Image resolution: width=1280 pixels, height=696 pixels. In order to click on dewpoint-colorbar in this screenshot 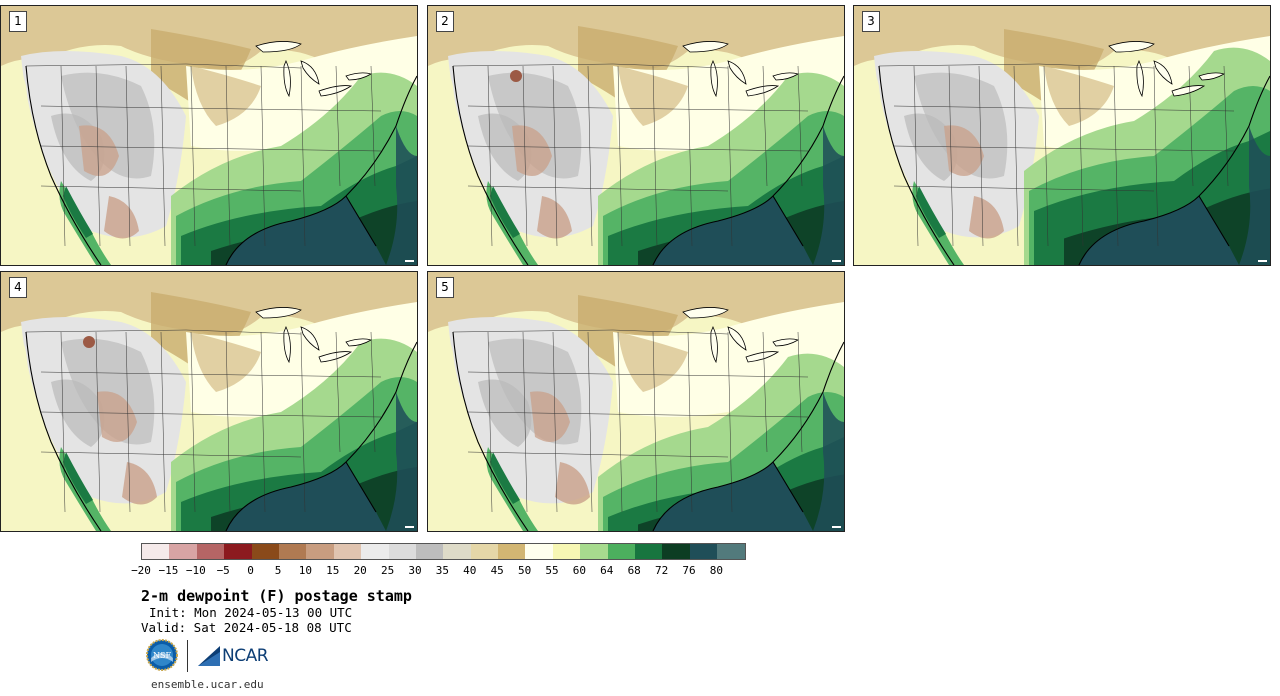, I will do `click(443, 551)`.